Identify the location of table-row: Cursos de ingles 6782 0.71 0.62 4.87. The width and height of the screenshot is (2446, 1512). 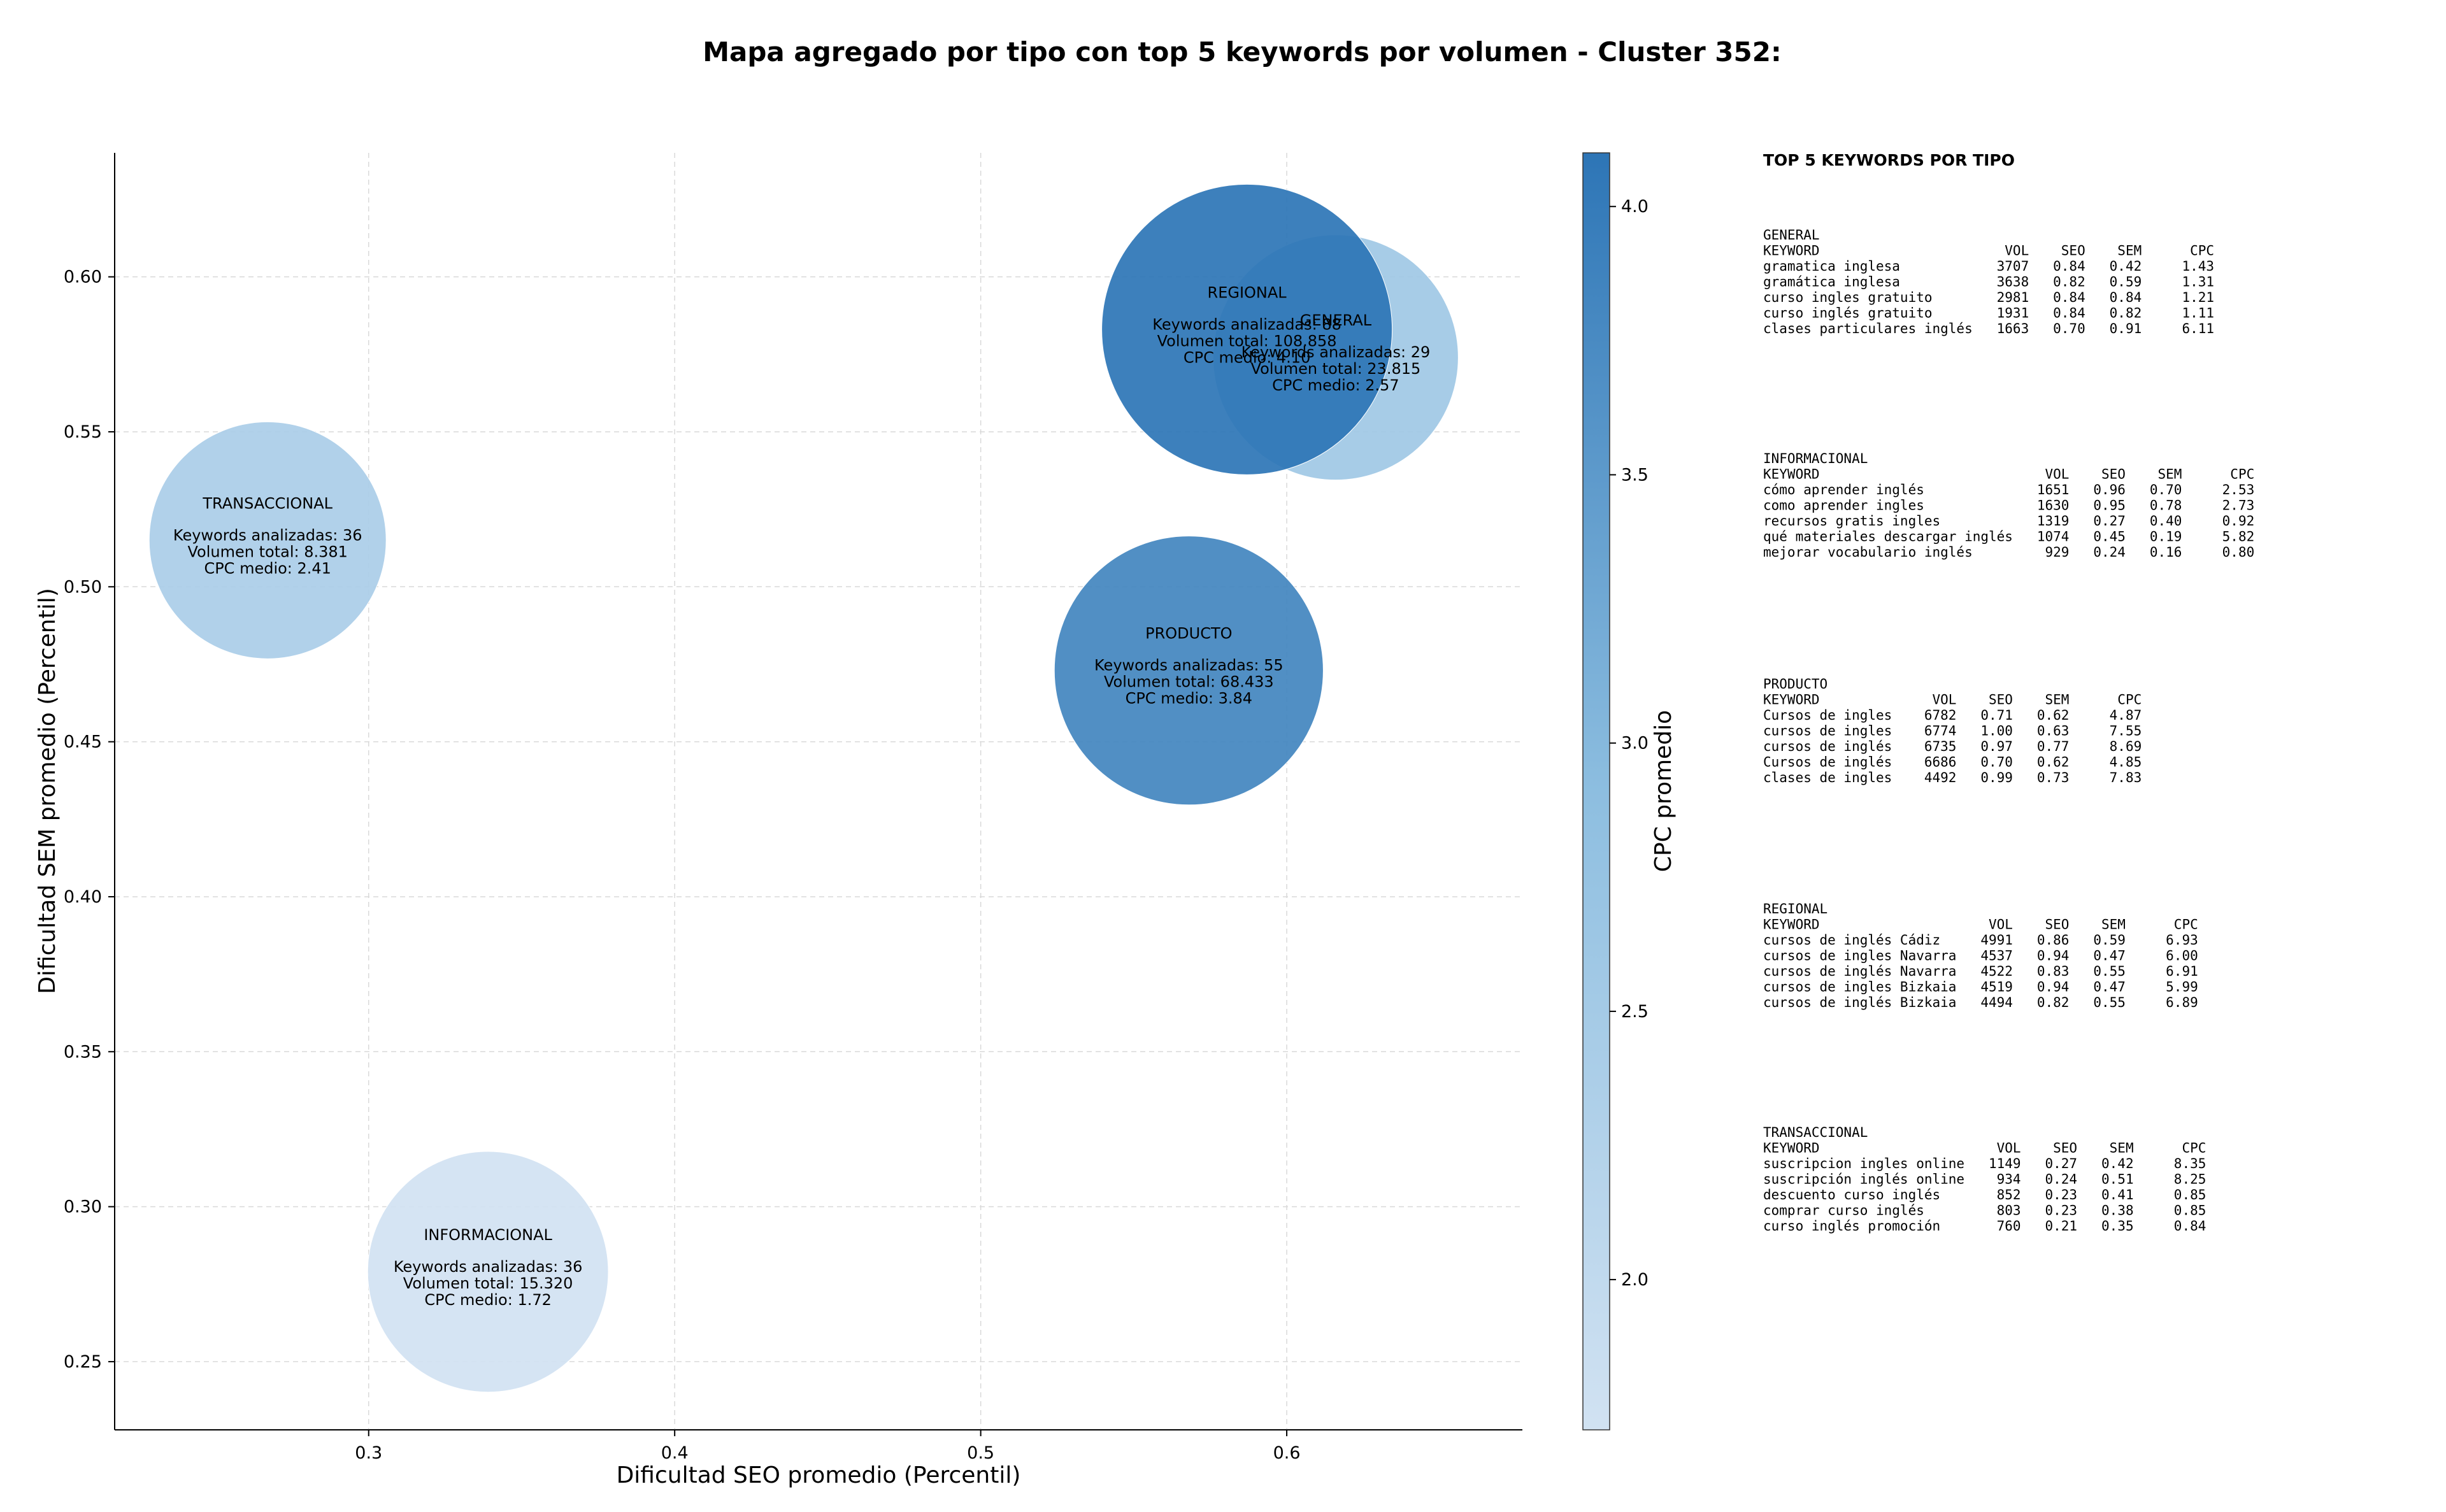
(1953, 715).